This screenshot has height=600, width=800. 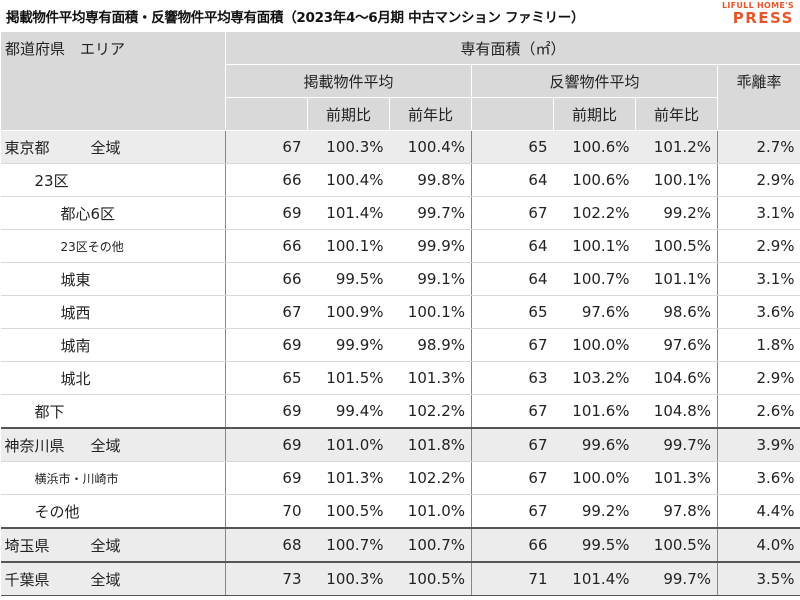 What do you see at coordinates (348, 180) in the screenshot?
I see `cell-listed-qoq: 100.4%` at bounding box center [348, 180].